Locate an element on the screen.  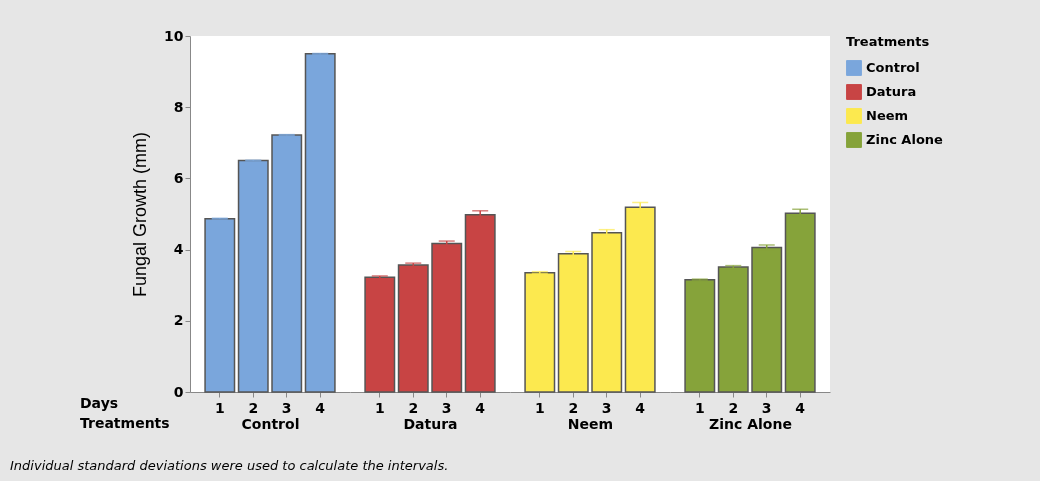
text: Days is located at coordinates (99, 403).